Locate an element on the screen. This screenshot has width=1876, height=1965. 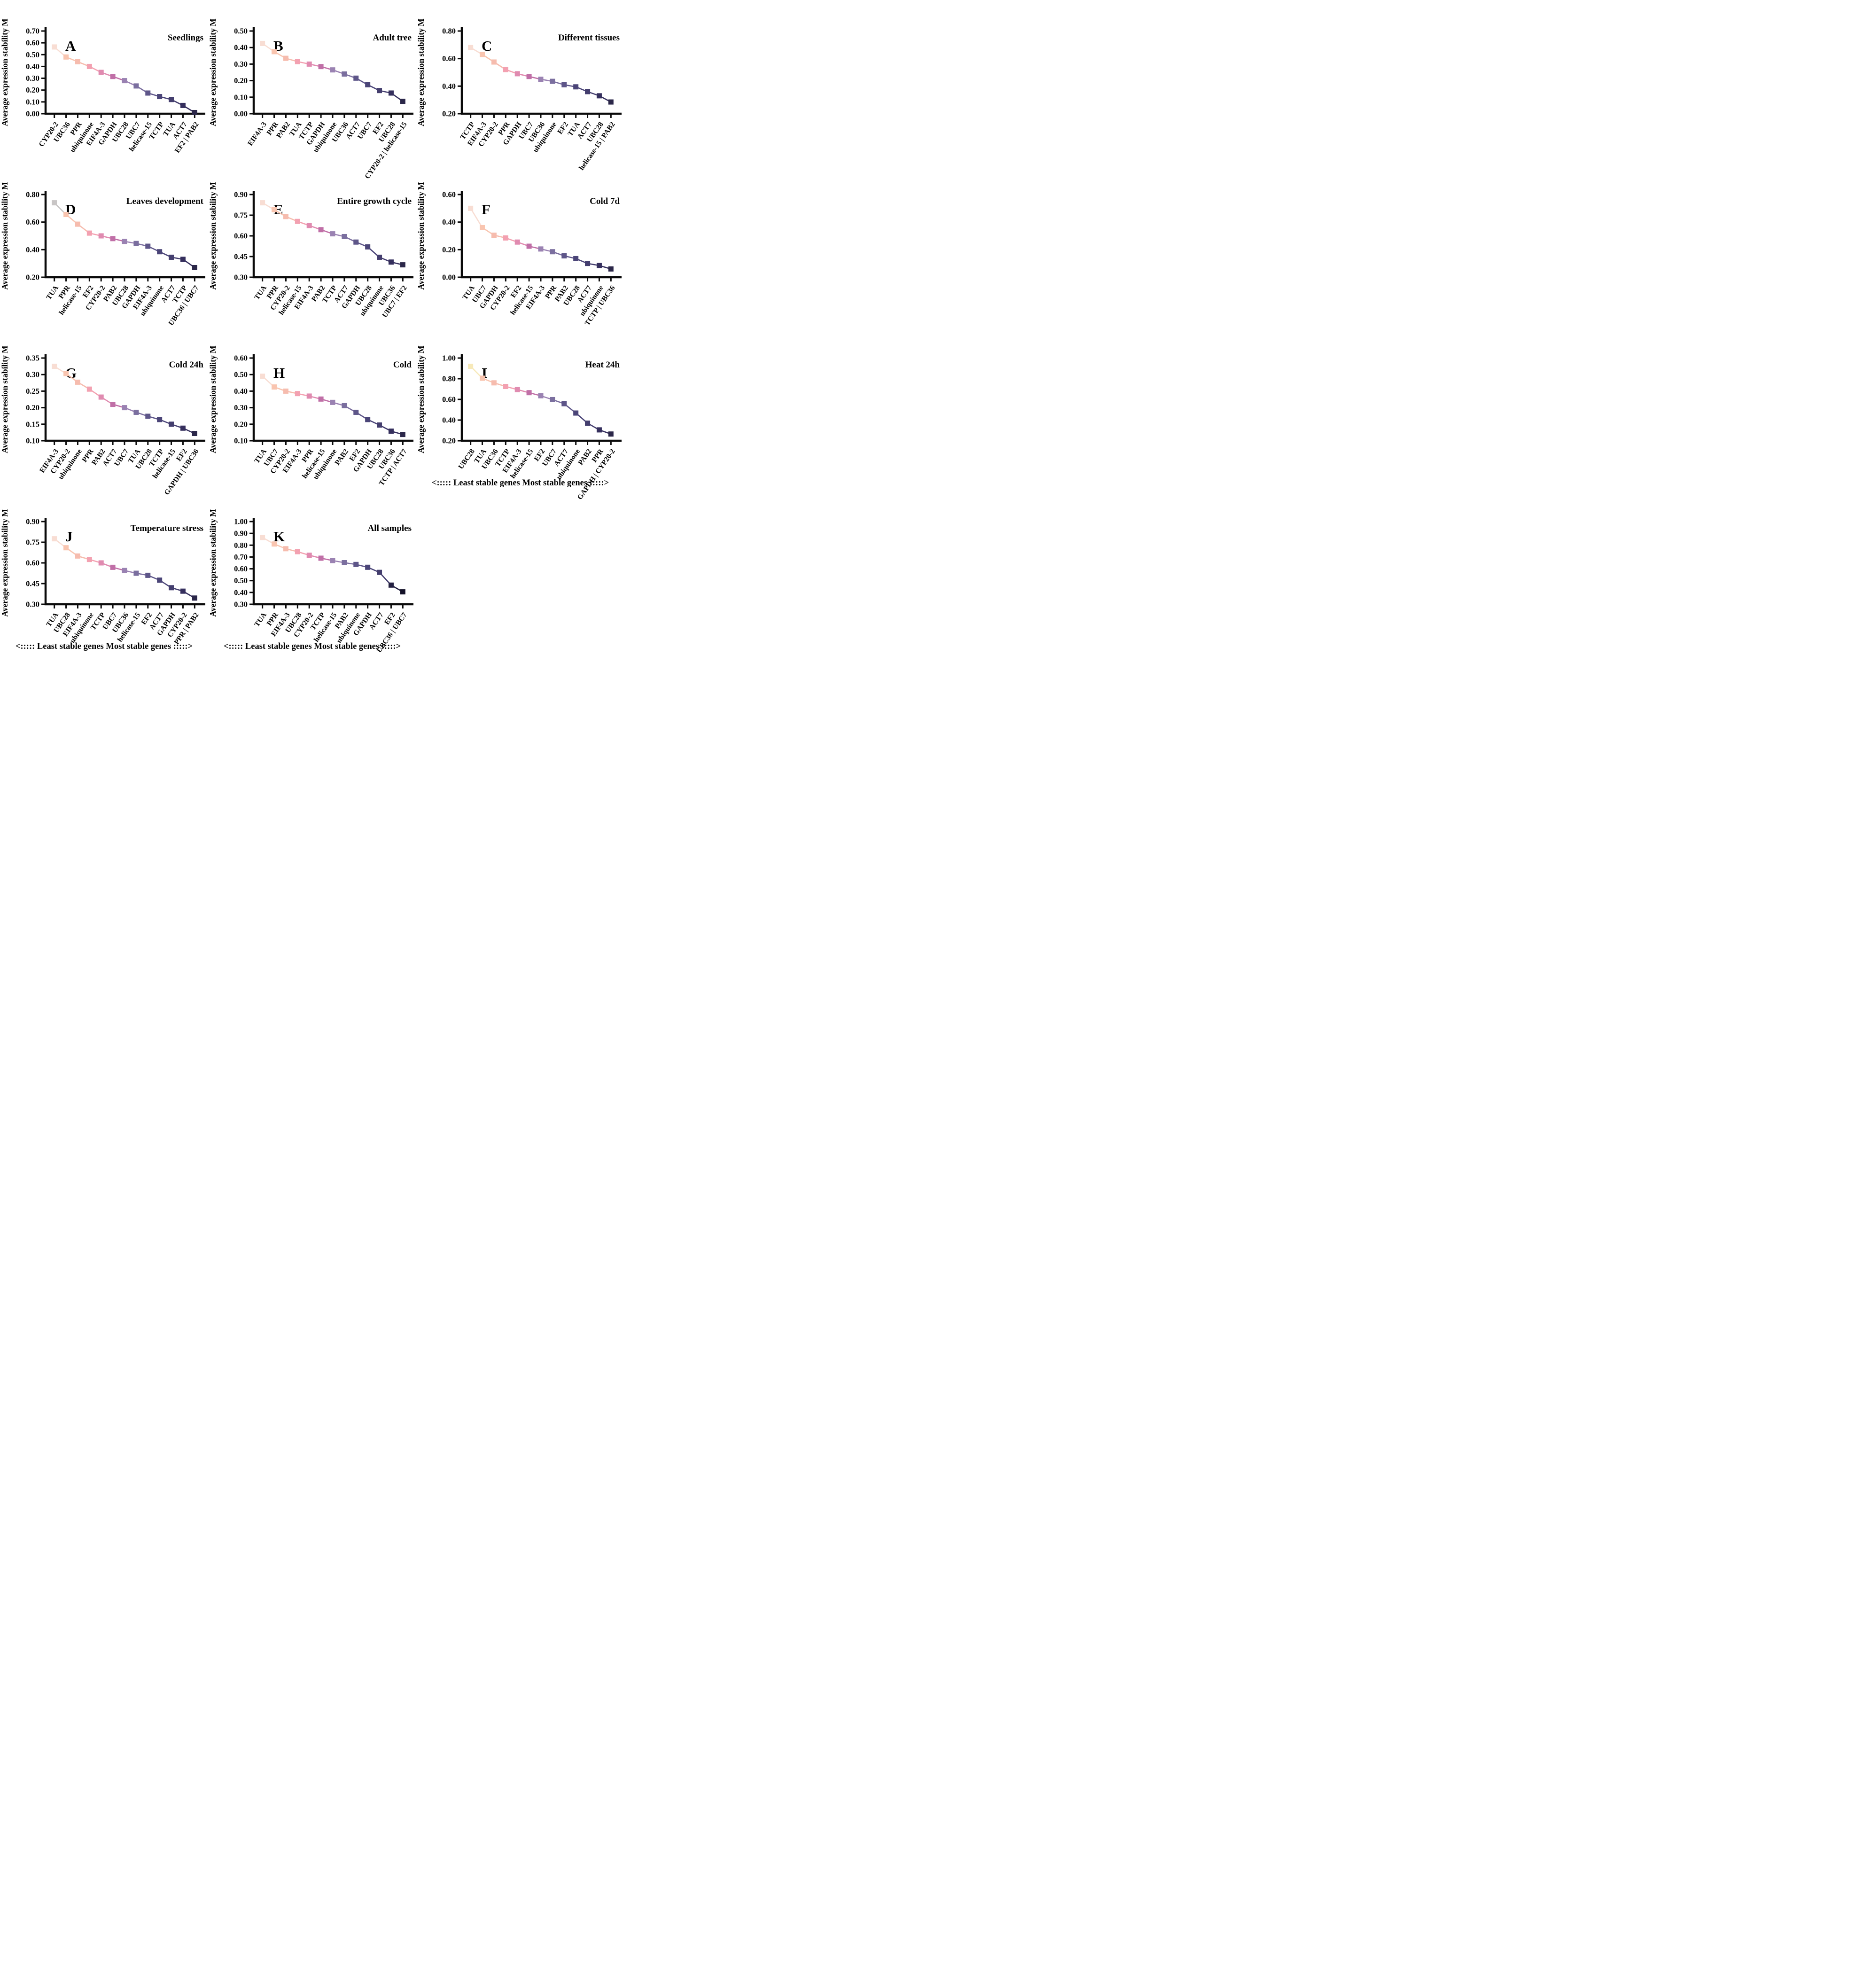
y-axis-title-E: Average expression stability M is located at coordinates (213, 236).